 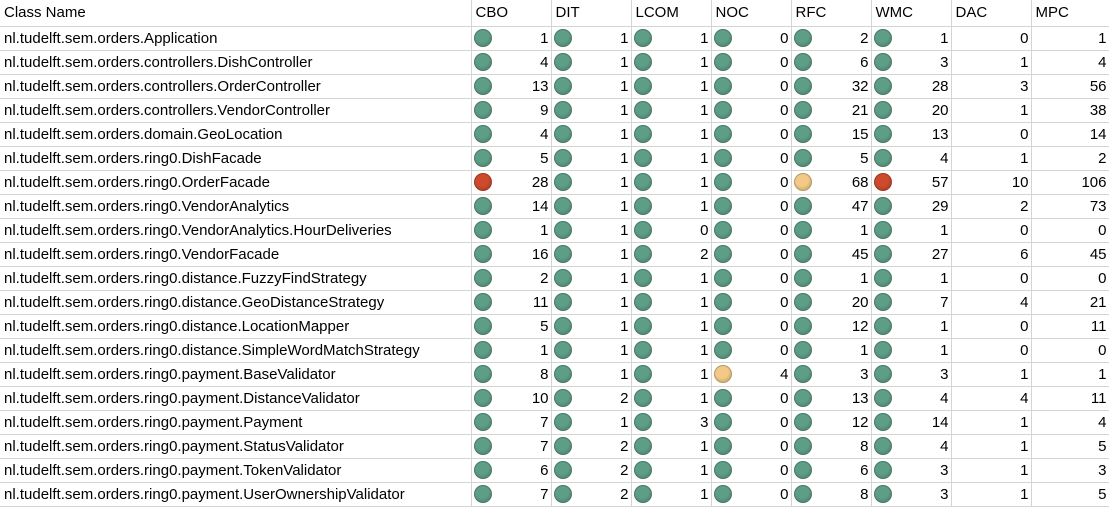 What do you see at coordinates (511, 398) in the screenshot?
I see `cbo-cell: 10` at bounding box center [511, 398].